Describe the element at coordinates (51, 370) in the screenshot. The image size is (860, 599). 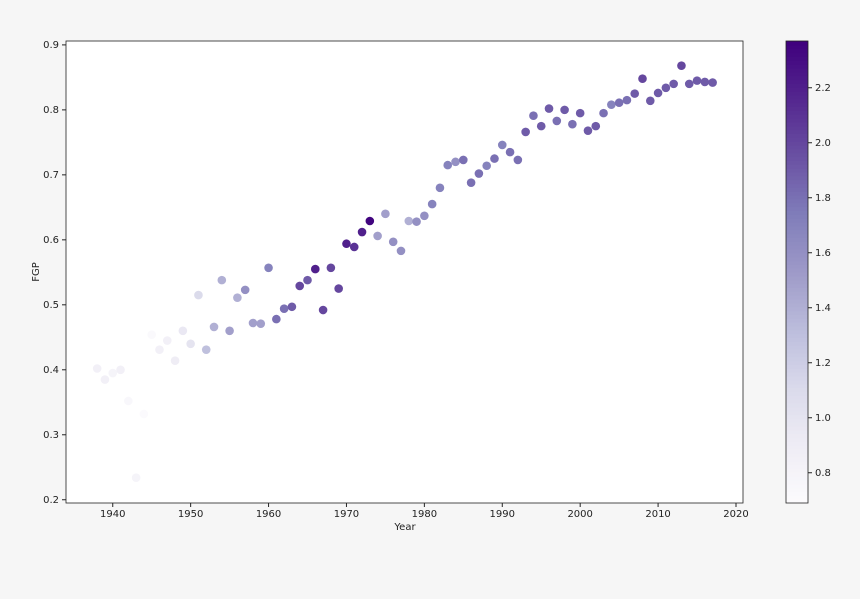
I see `y-tick-label: 0.4` at that location.